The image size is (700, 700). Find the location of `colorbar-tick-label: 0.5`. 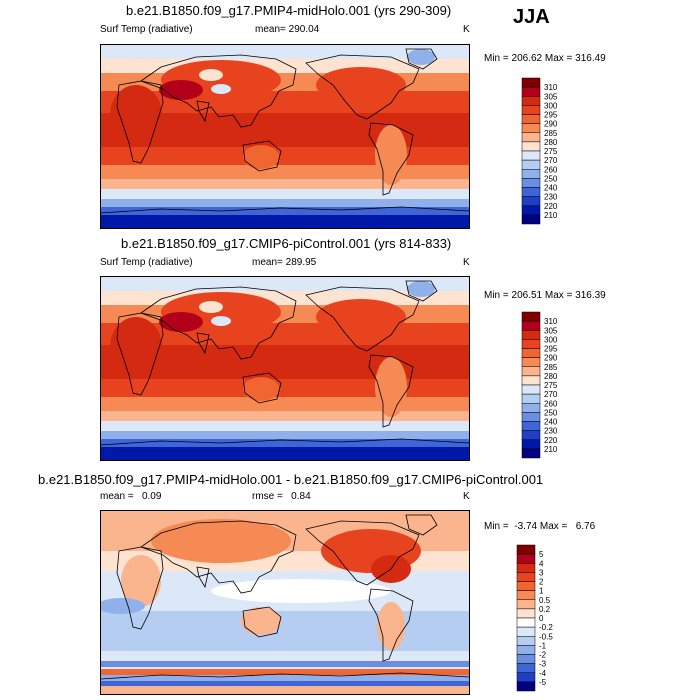

colorbar-tick-label: 0.5 is located at coordinates (545, 600).